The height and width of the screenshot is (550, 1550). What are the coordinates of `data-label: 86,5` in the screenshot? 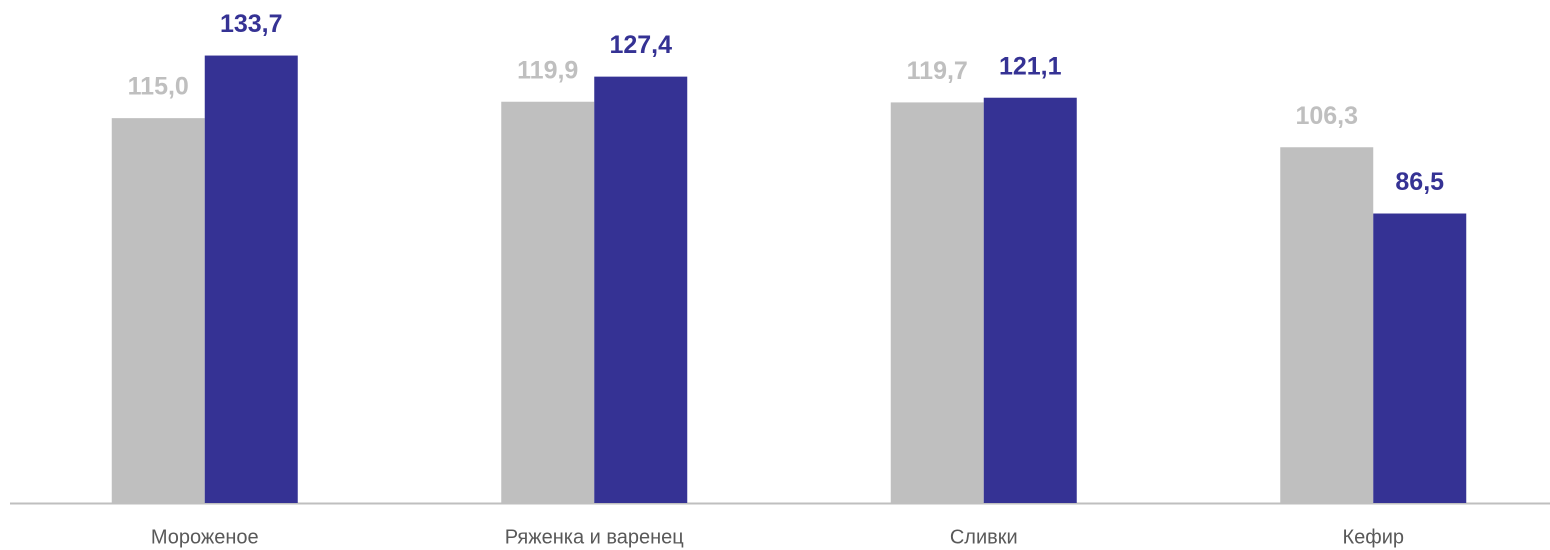 It's located at (1419, 182).